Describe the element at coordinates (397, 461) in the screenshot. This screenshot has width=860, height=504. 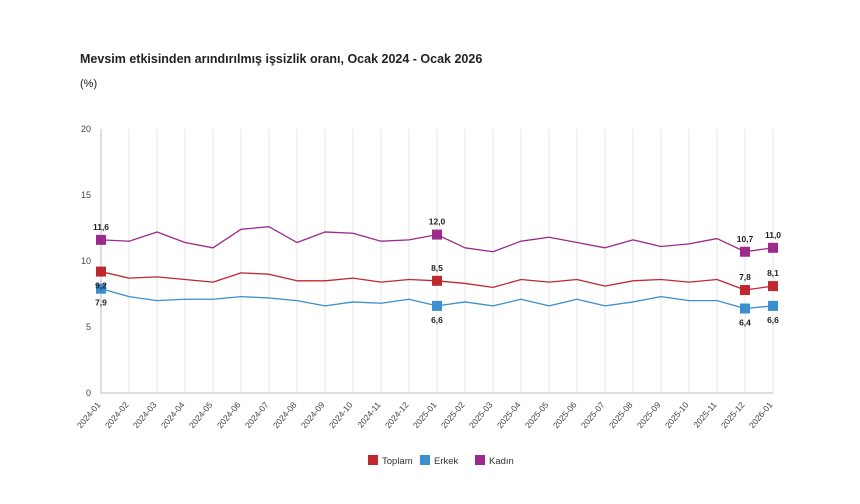
I see `legend-label-toplam: Toplam` at that location.